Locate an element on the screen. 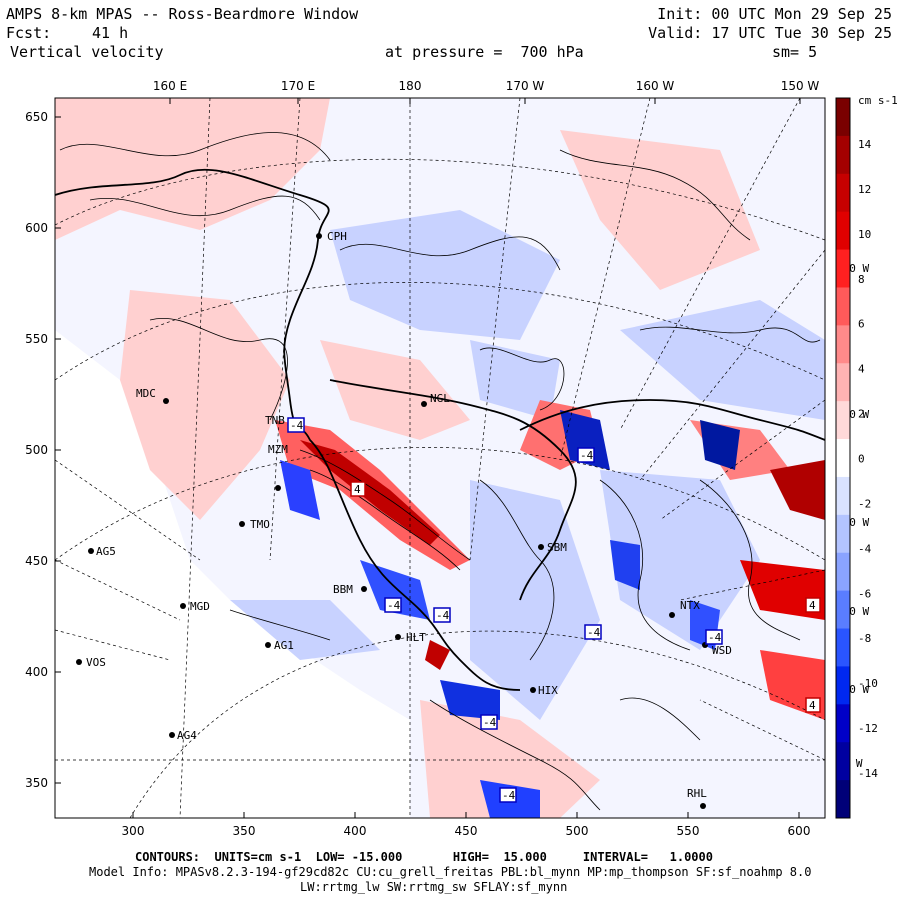 This screenshot has width=900, height=900. colorbar-label: -2 is located at coordinates (864, 503).